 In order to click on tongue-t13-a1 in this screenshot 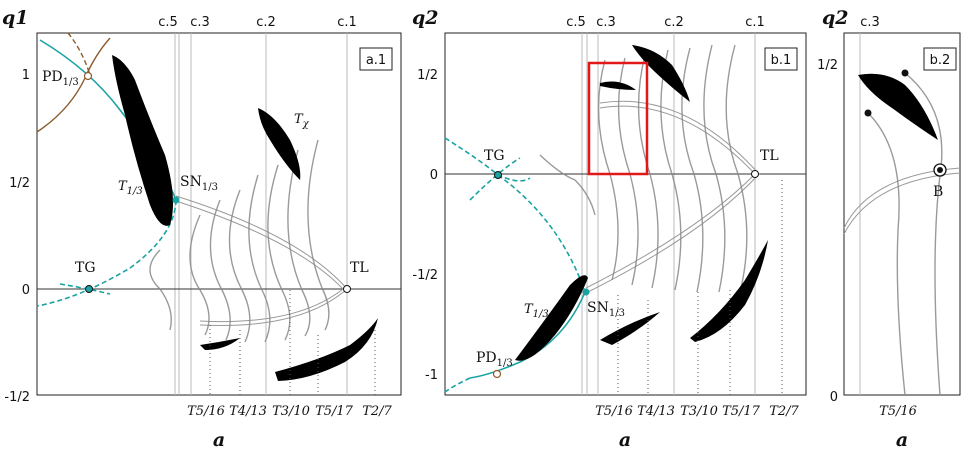, I will do `click(143, 140)`.